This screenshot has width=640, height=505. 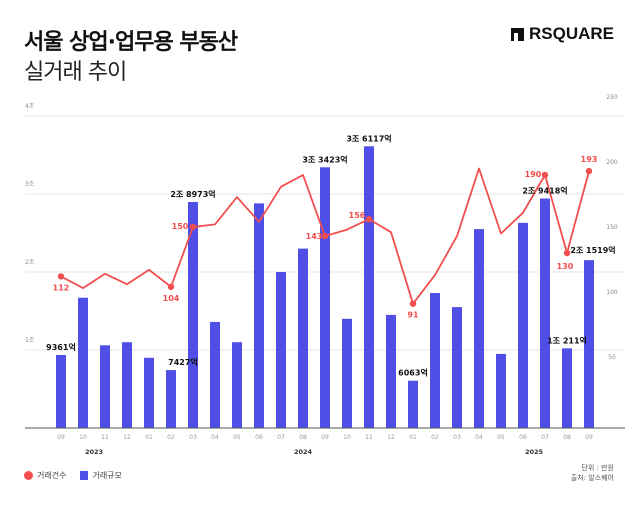 What do you see at coordinates (259, 437) in the screenshot?
I see `x-tick-label: 06` at bounding box center [259, 437].